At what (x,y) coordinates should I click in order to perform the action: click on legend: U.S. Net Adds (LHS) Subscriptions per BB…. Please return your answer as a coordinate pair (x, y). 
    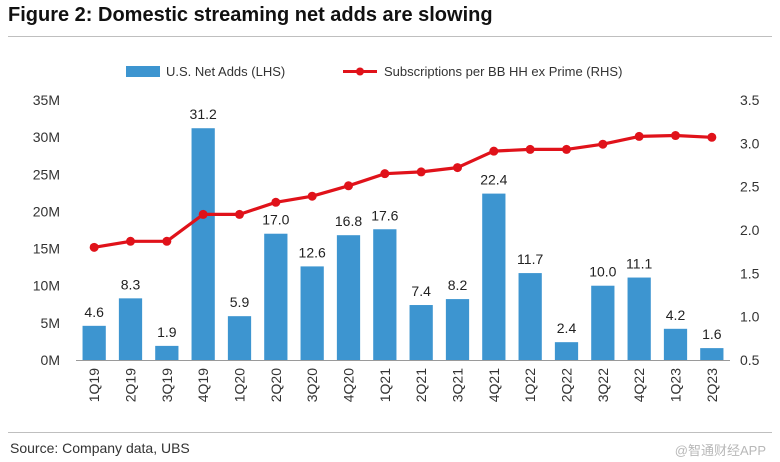
    Looking at the image, I should click on (374, 71).